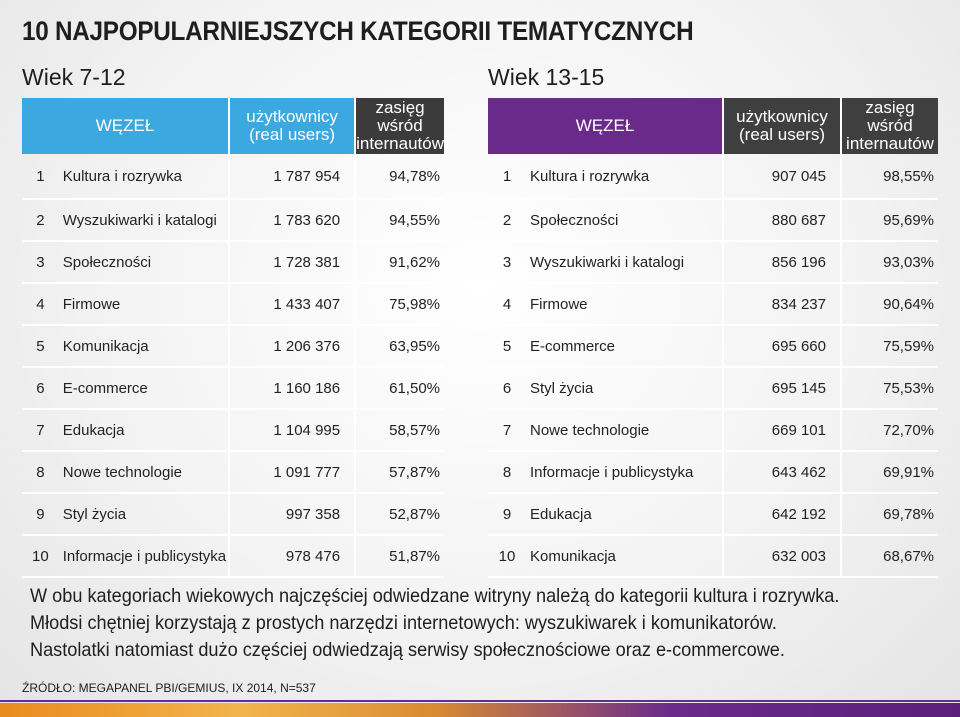 Image resolution: width=960 pixels, height=717 pixels. I want to click on reach-percent: 94,55%, so click(399, 221).